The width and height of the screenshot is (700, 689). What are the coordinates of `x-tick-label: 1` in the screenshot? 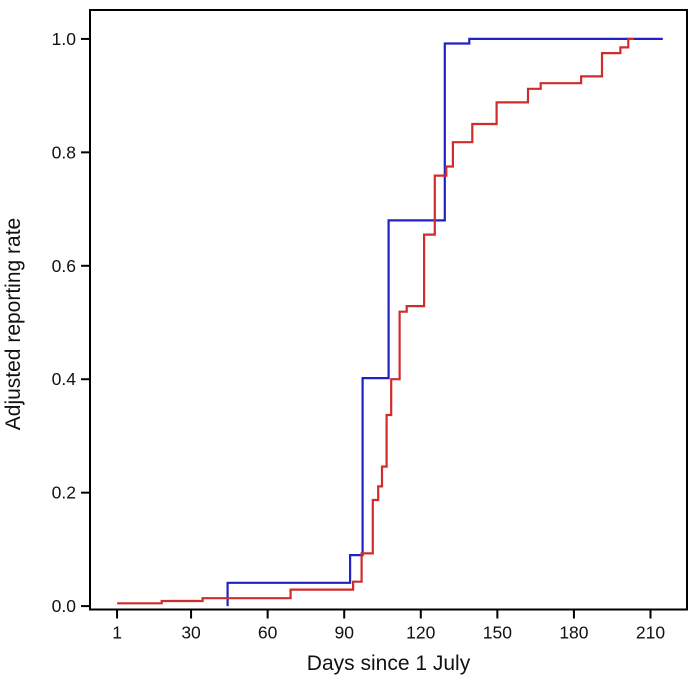 It's located at (117, 633).